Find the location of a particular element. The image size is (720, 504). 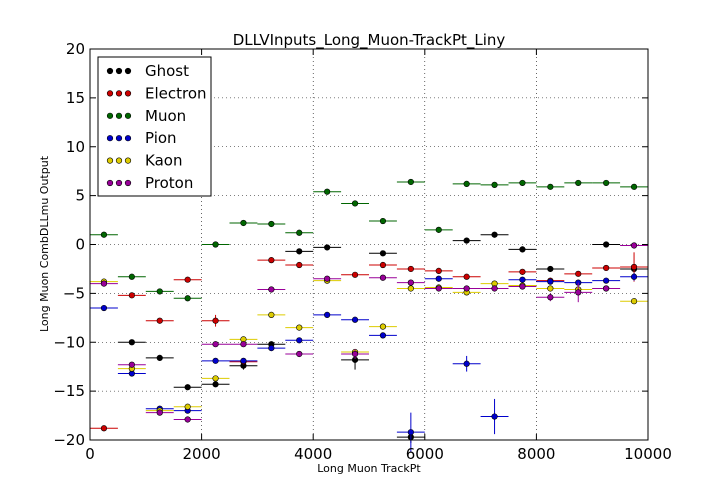

legend-label: Pion is located at coordinates (161, 138).